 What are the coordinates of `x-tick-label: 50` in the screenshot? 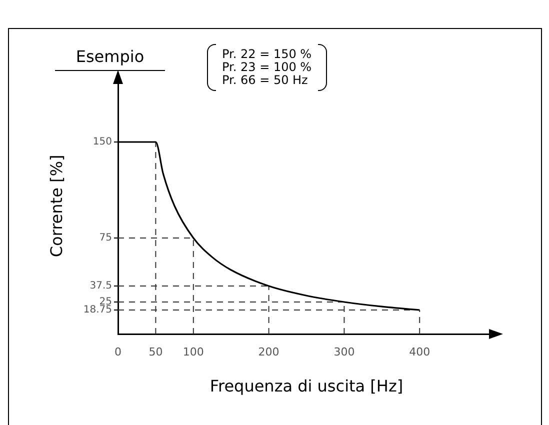 It's located at (155, 351).